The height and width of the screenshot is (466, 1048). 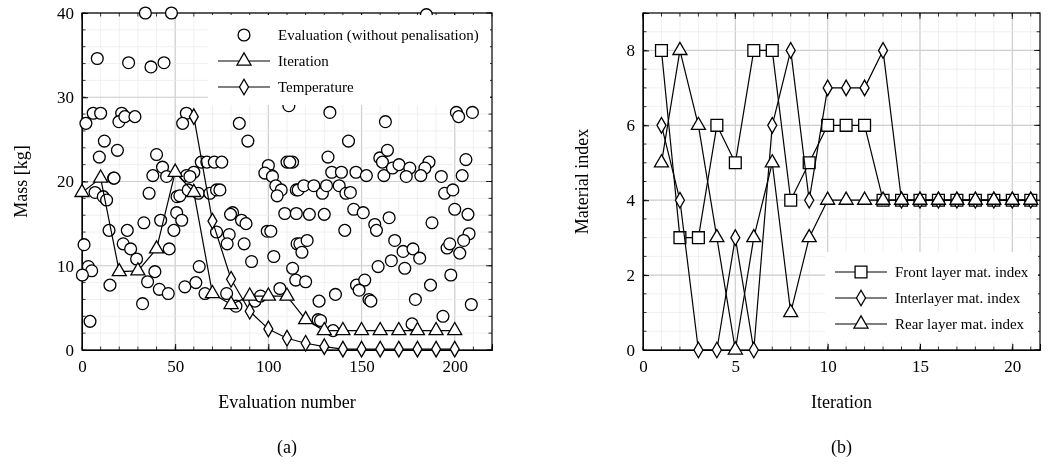 What do you see at coordinates (378, 35) in the screenshot?
I see `legend-label: Evaluation (without penalisation)` at bounding box center [378, 35].